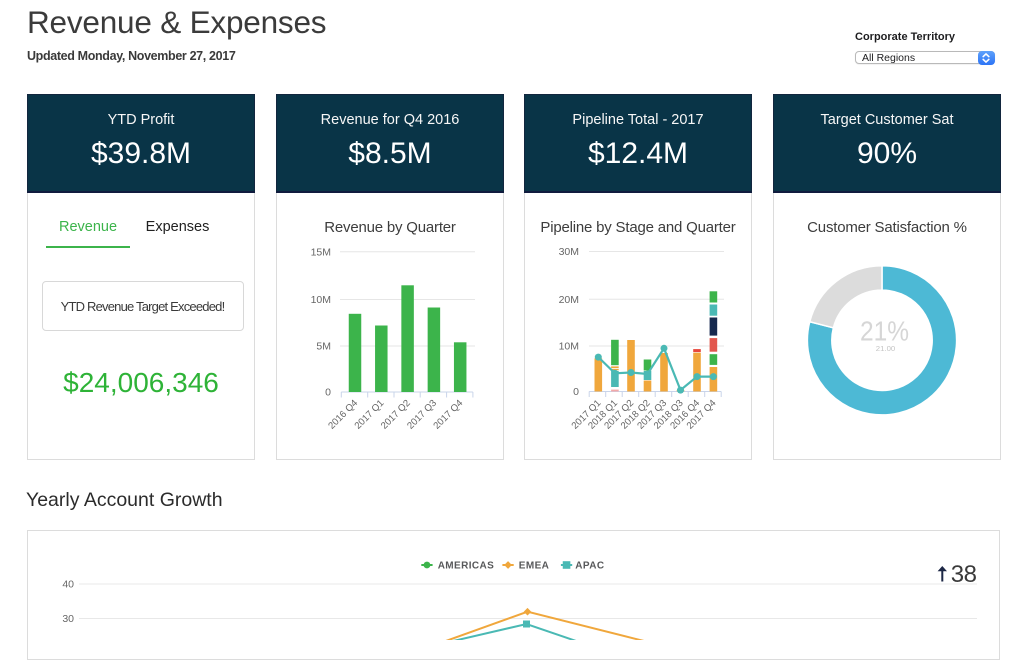 This screenshot has width=1023, height=660. What do you see at coordinates (884, 331) in the screenshot?
I see `svg-text: 21%` at bounding box center [884, 331].